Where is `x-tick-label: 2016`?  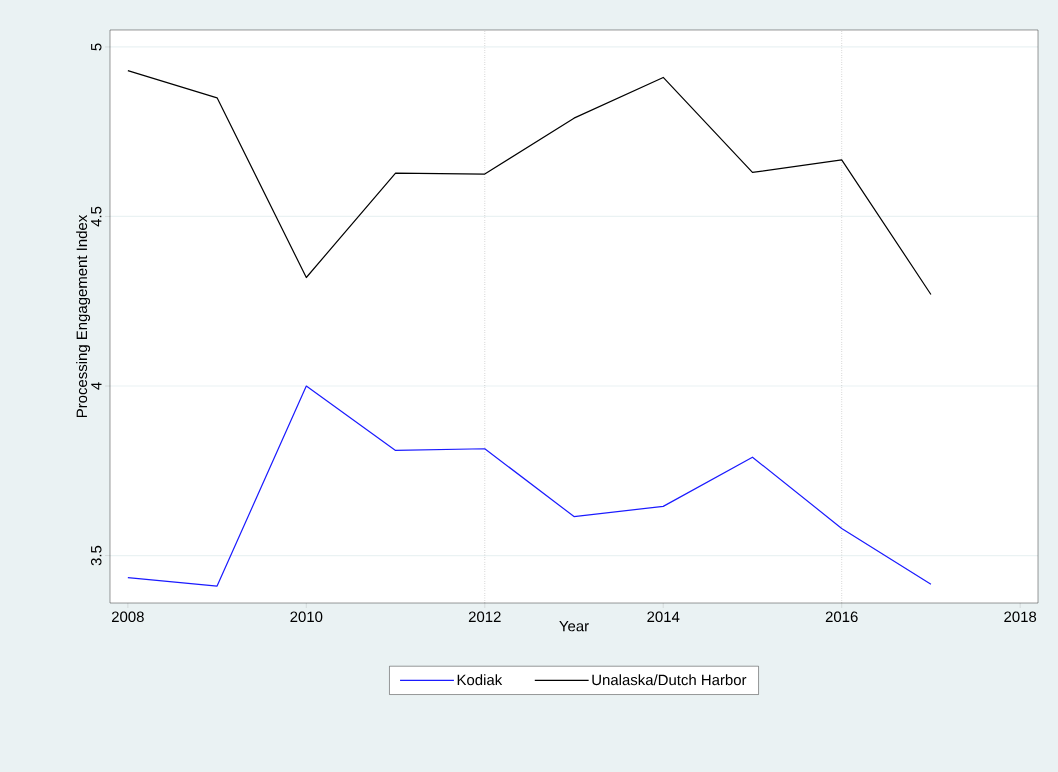
x-tick-label: 2016 is located at coordinates (841, 617).